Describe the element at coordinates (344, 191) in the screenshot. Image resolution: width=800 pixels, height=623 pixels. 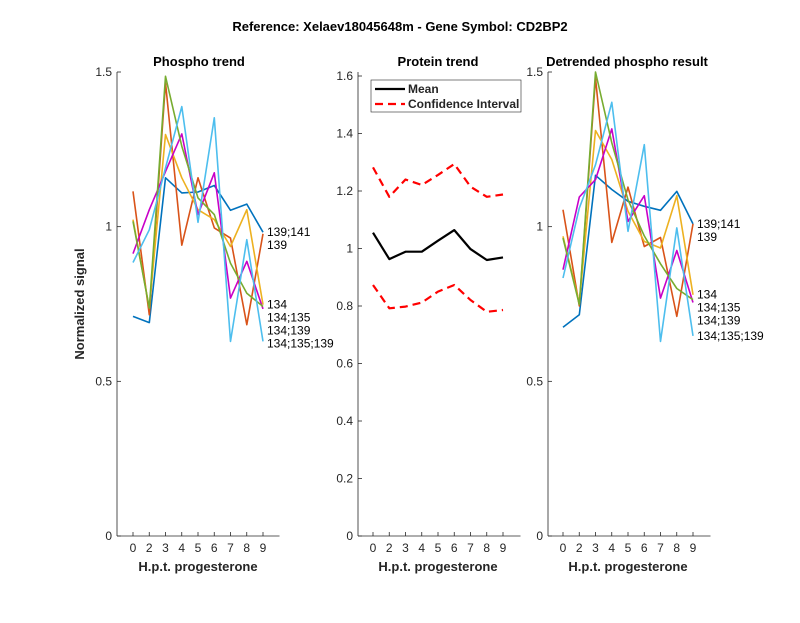
I see `y-tick-label: 1.2` at that location.